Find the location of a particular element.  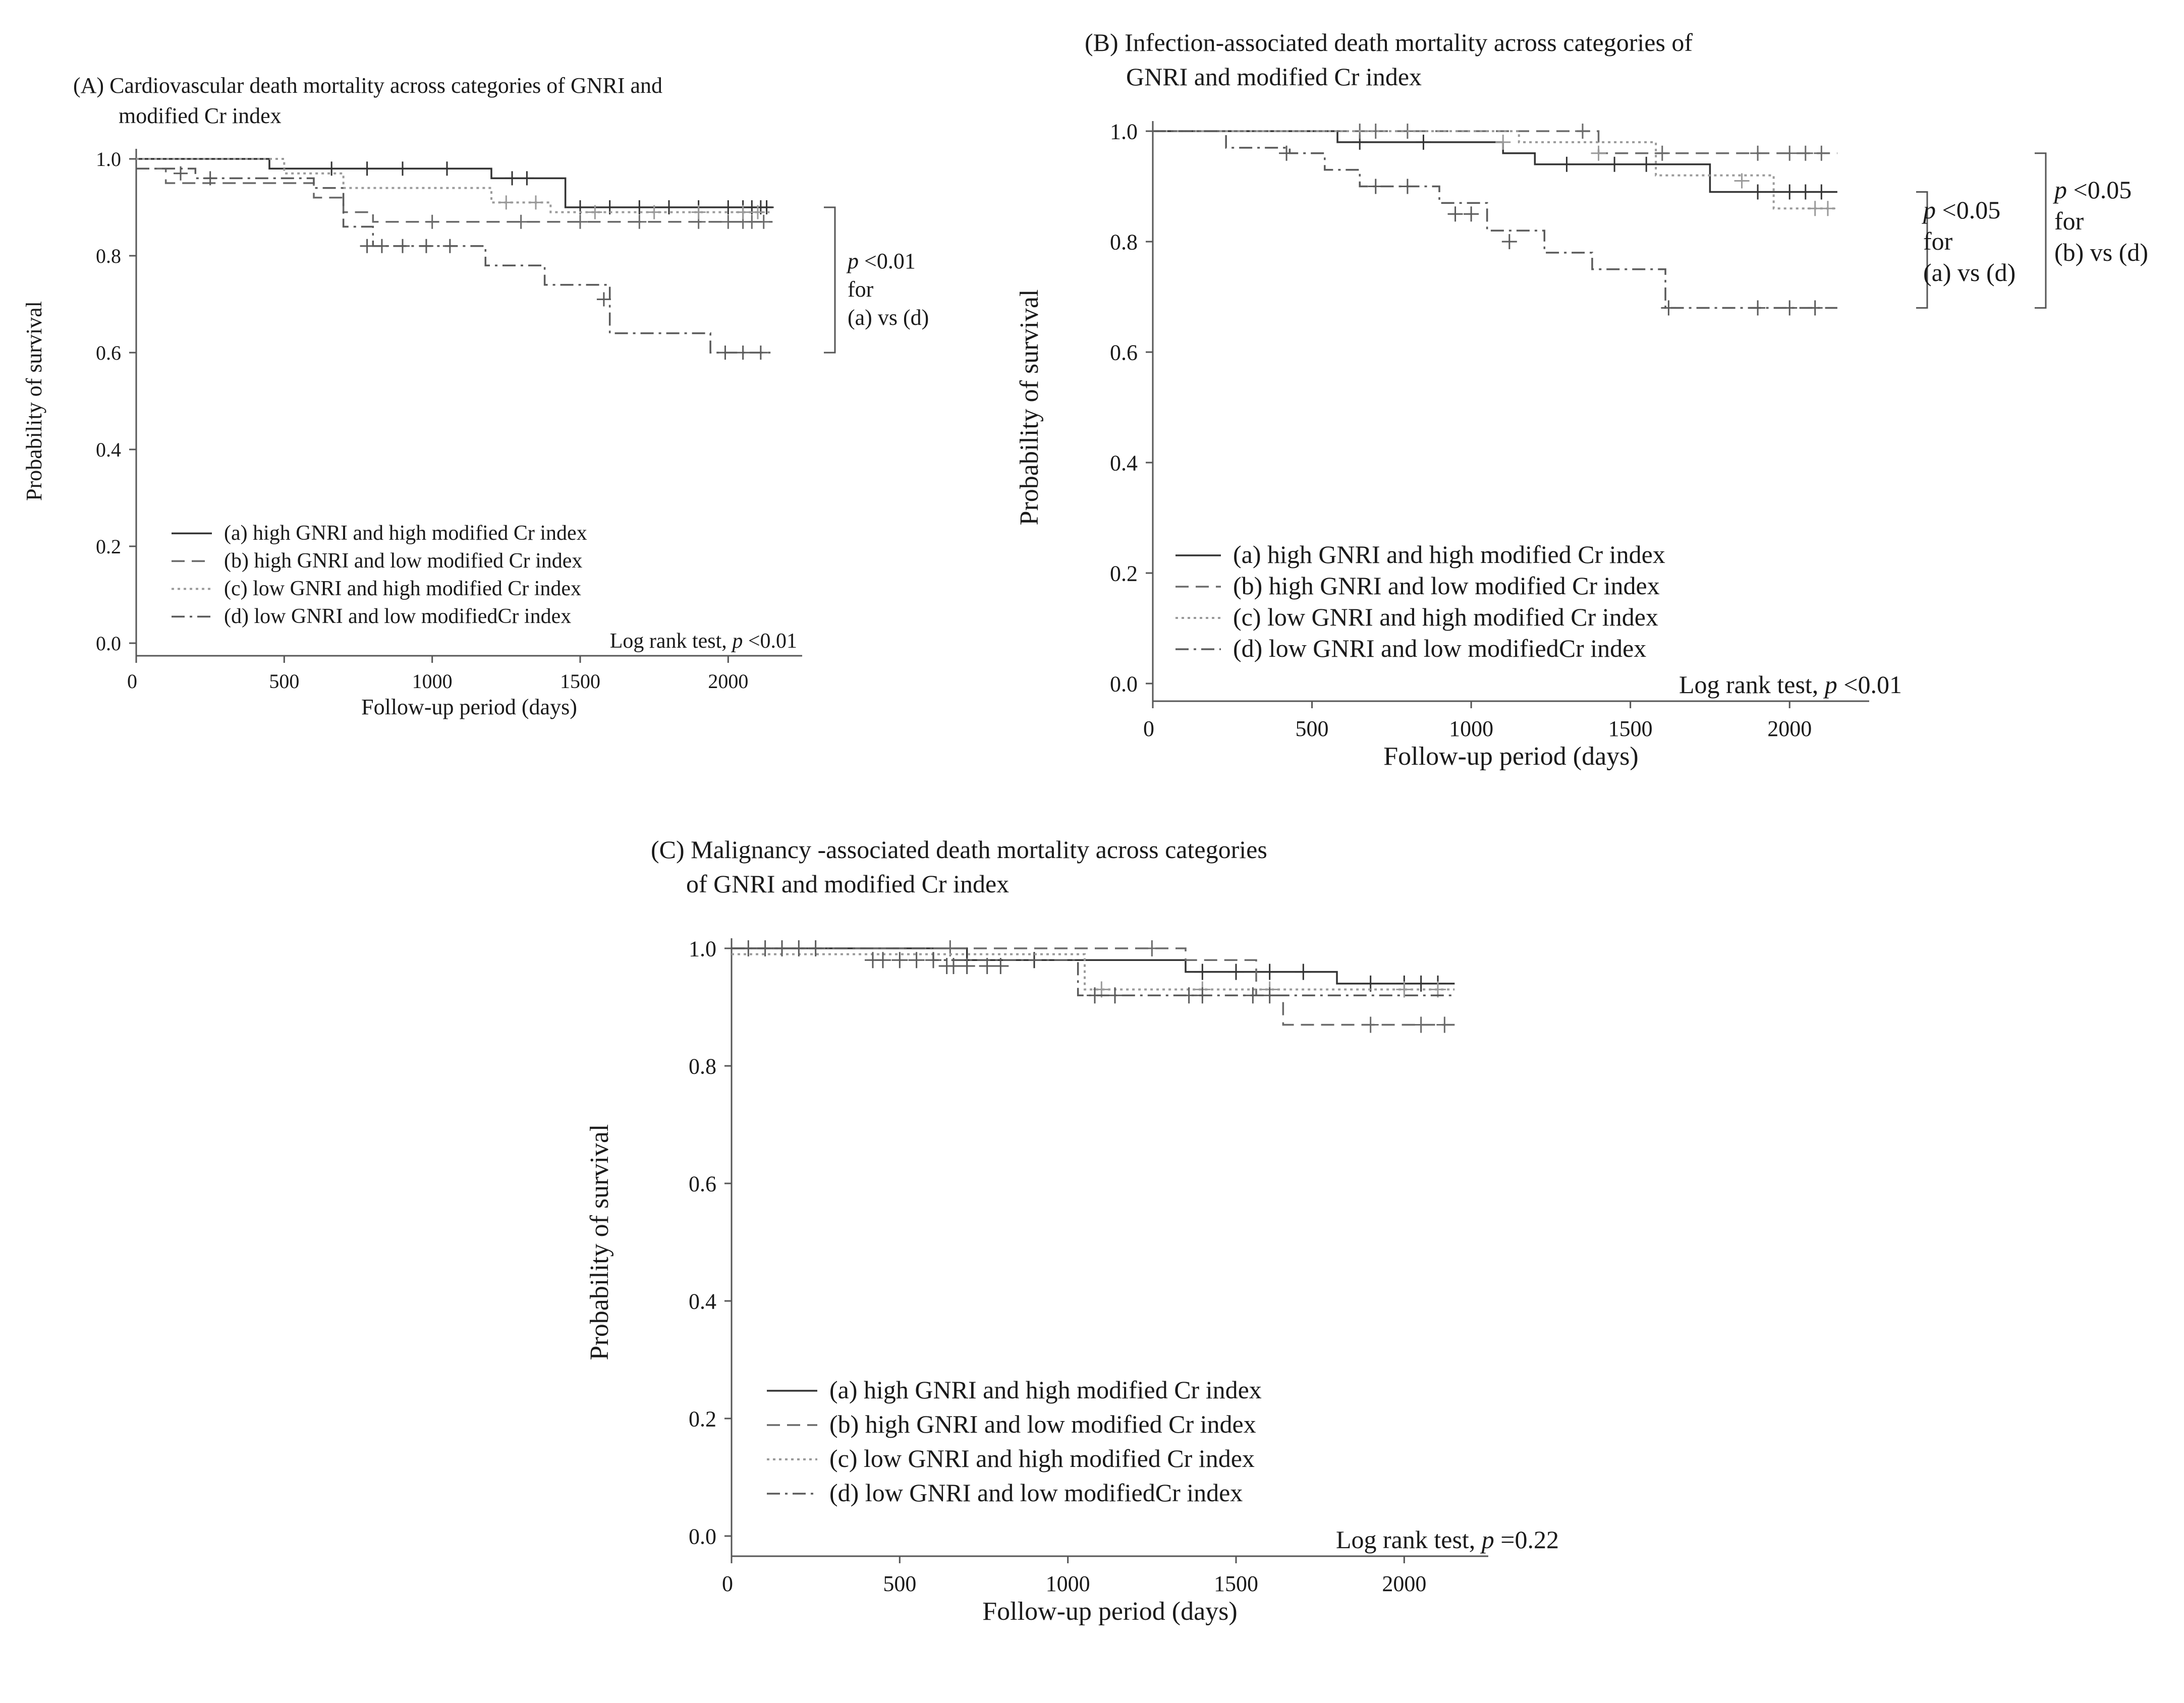

panel-b-series-d-line is located at coordinates (1495, 220).